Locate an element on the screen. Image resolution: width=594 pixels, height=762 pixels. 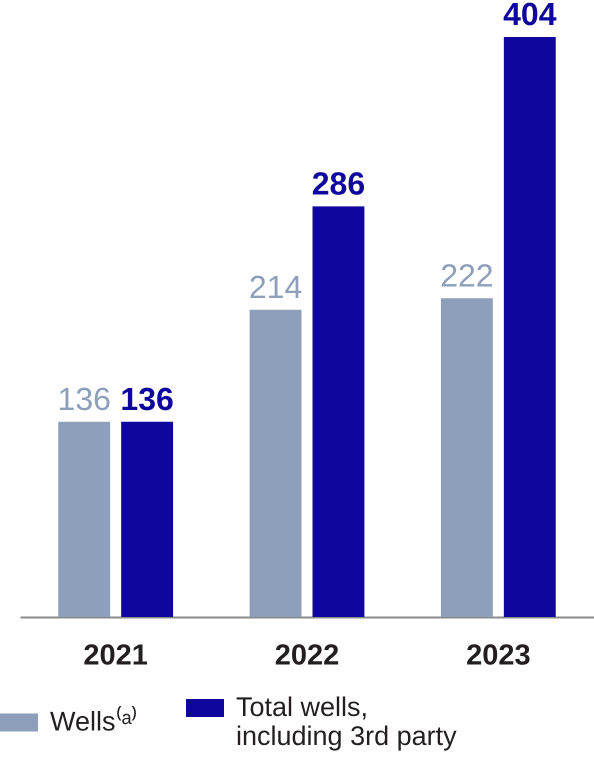
data-label: 222 is located at coordinates (467, 275).